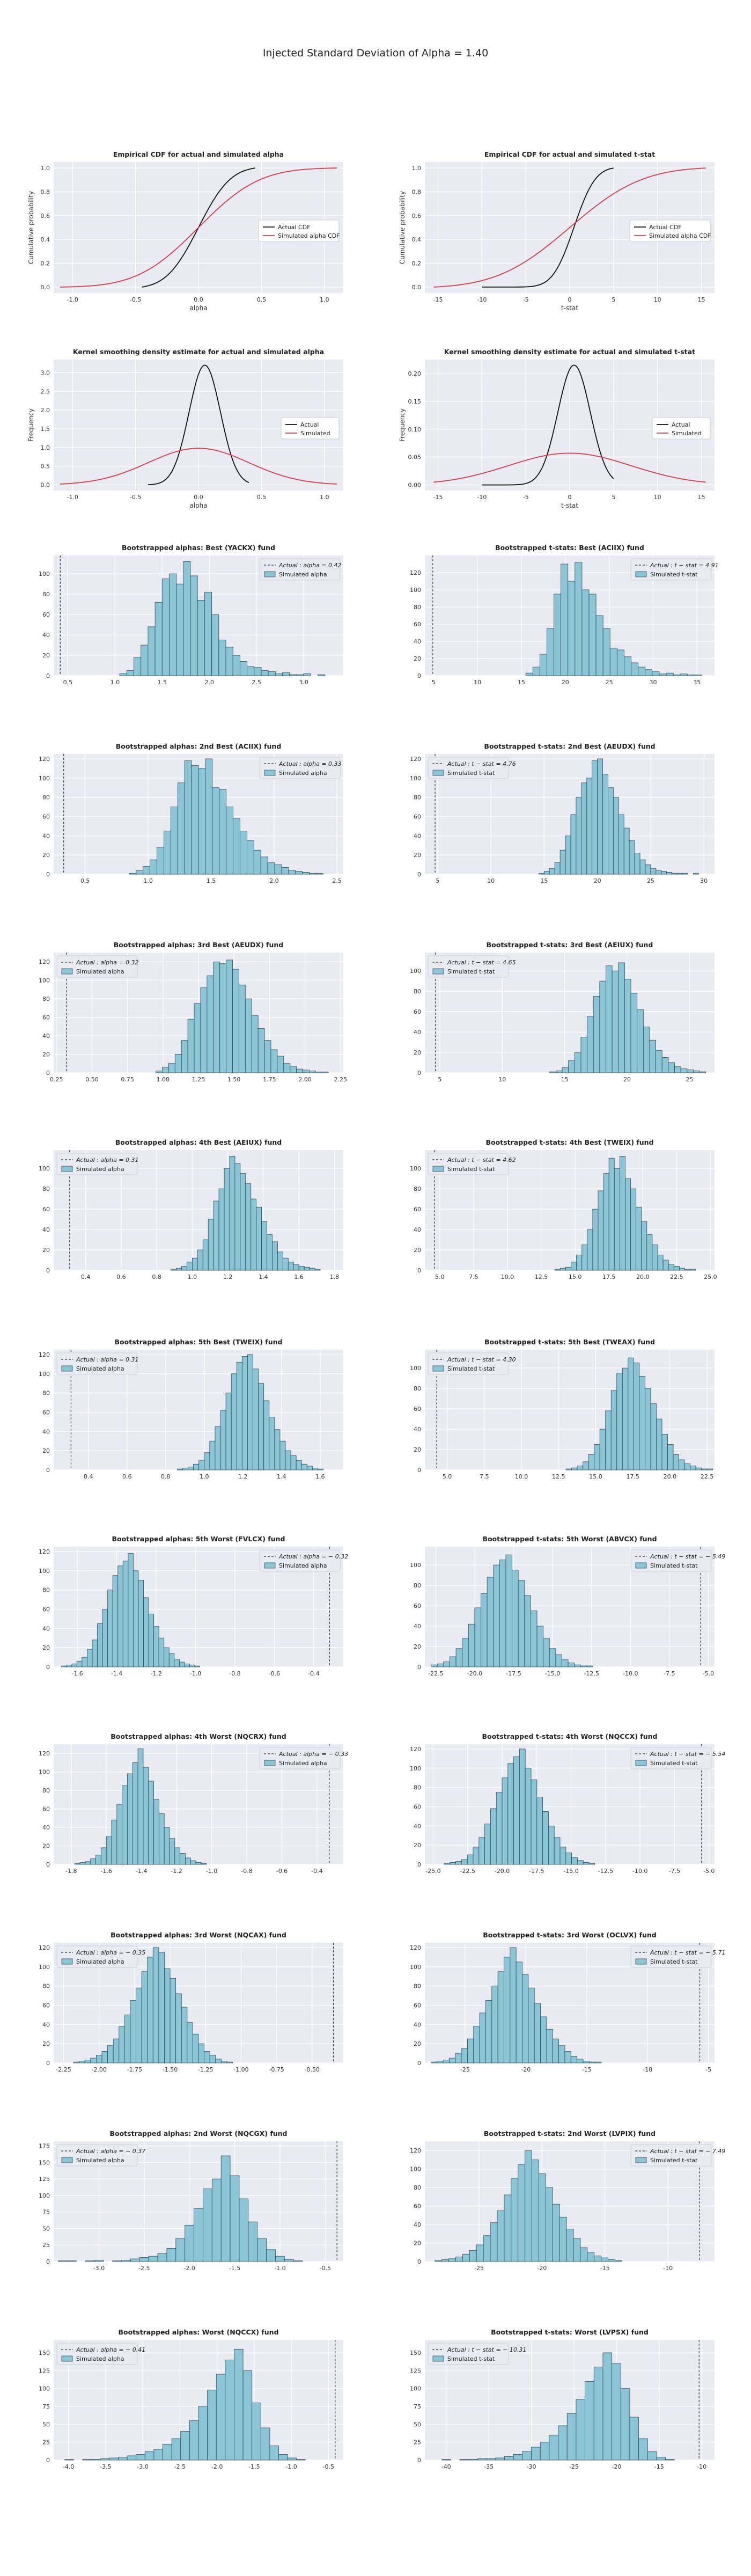  I want to click on y-tick-label: 0.5, so click(46, 466).